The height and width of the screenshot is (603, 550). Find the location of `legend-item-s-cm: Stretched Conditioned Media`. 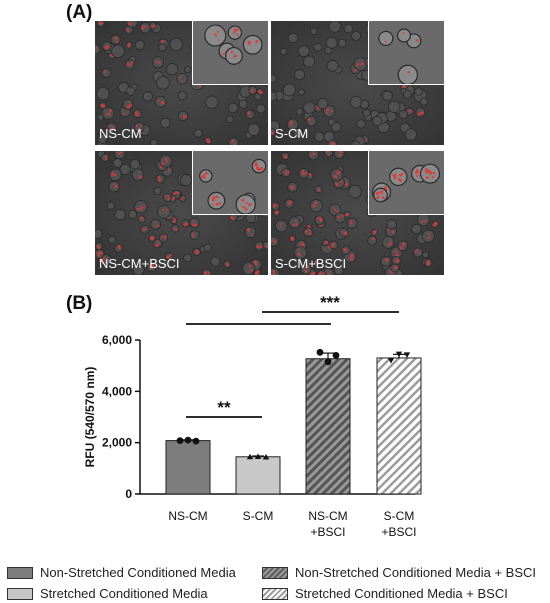

legend-item-s-cm: Stretched Conditioned Media is located at coordinates (107, 593).